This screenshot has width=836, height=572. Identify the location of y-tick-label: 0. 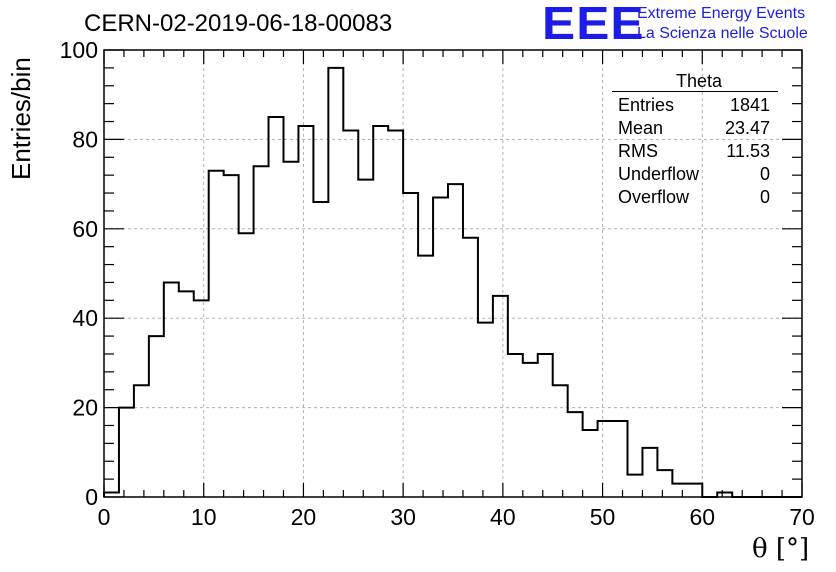
(91, 497).